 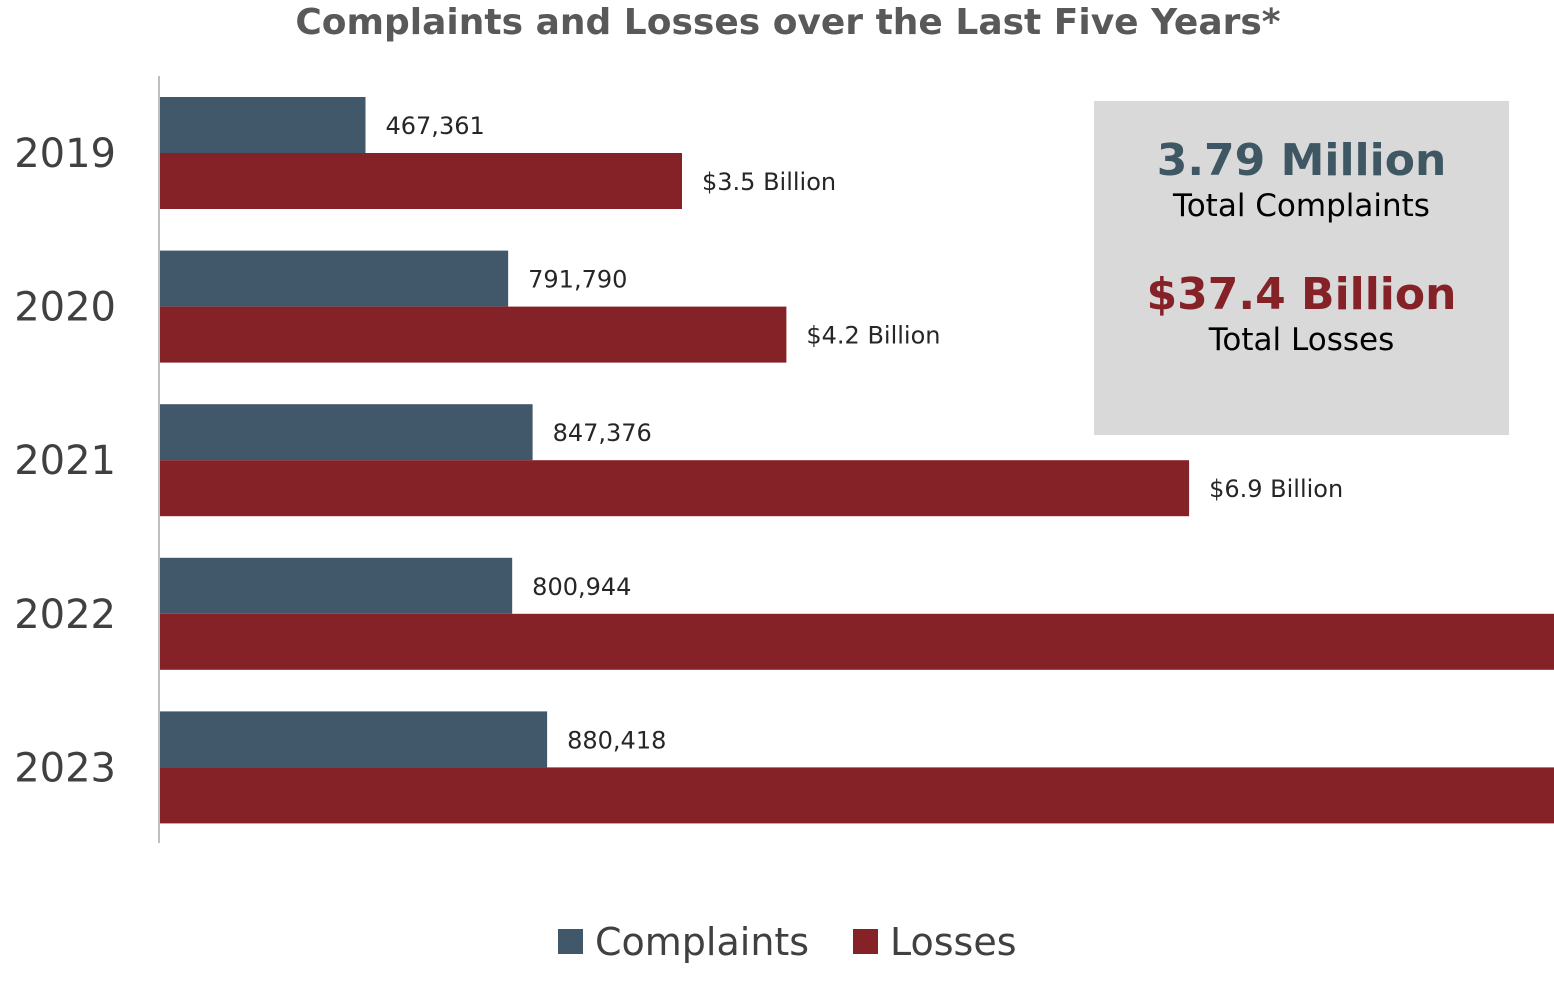 I want to click on total-complaints-value: 3.79 Million, so click(x=1301, y=160).